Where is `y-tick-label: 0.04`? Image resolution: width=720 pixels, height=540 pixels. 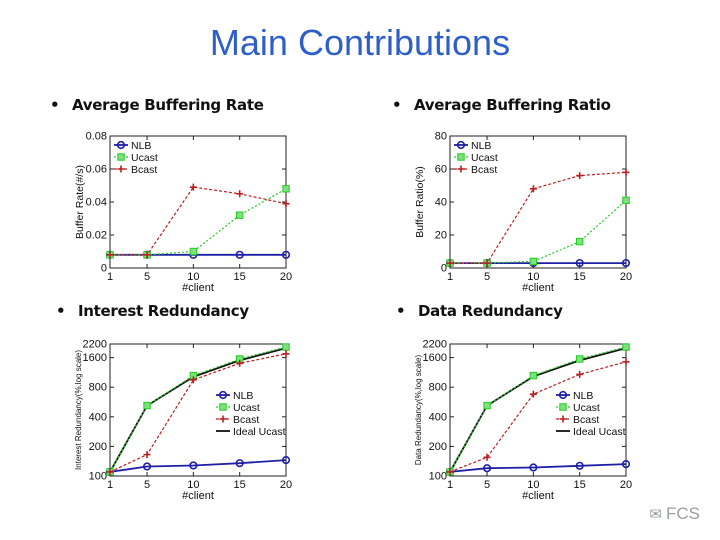
y-tick-label: 0.04 is located at coordinates (96, 203).